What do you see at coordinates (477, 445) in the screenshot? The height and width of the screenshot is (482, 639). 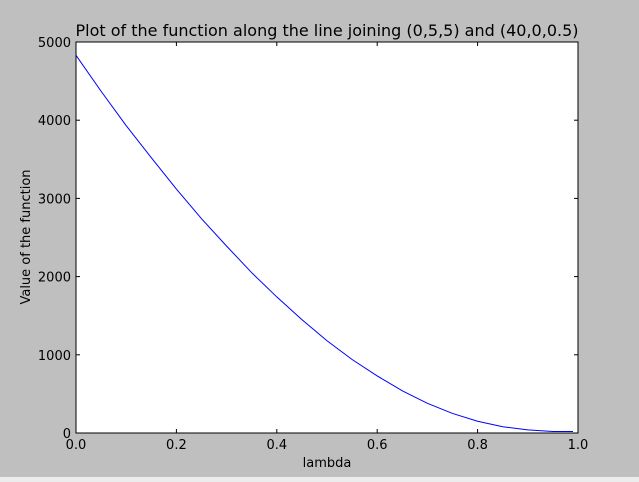 I see `x-tick-label: 0.8` at bounding box center [477, 445].